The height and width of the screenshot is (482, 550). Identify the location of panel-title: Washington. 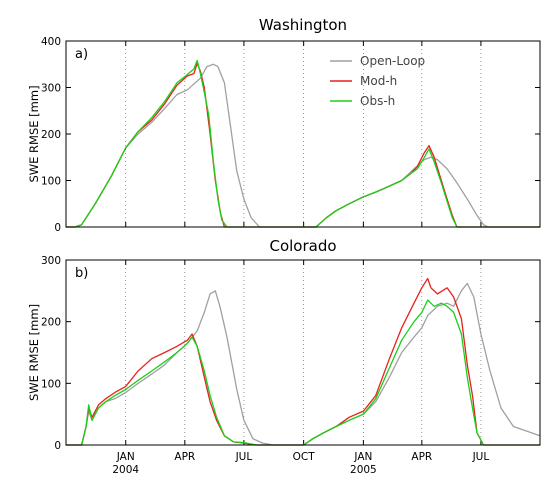
(303, 25).